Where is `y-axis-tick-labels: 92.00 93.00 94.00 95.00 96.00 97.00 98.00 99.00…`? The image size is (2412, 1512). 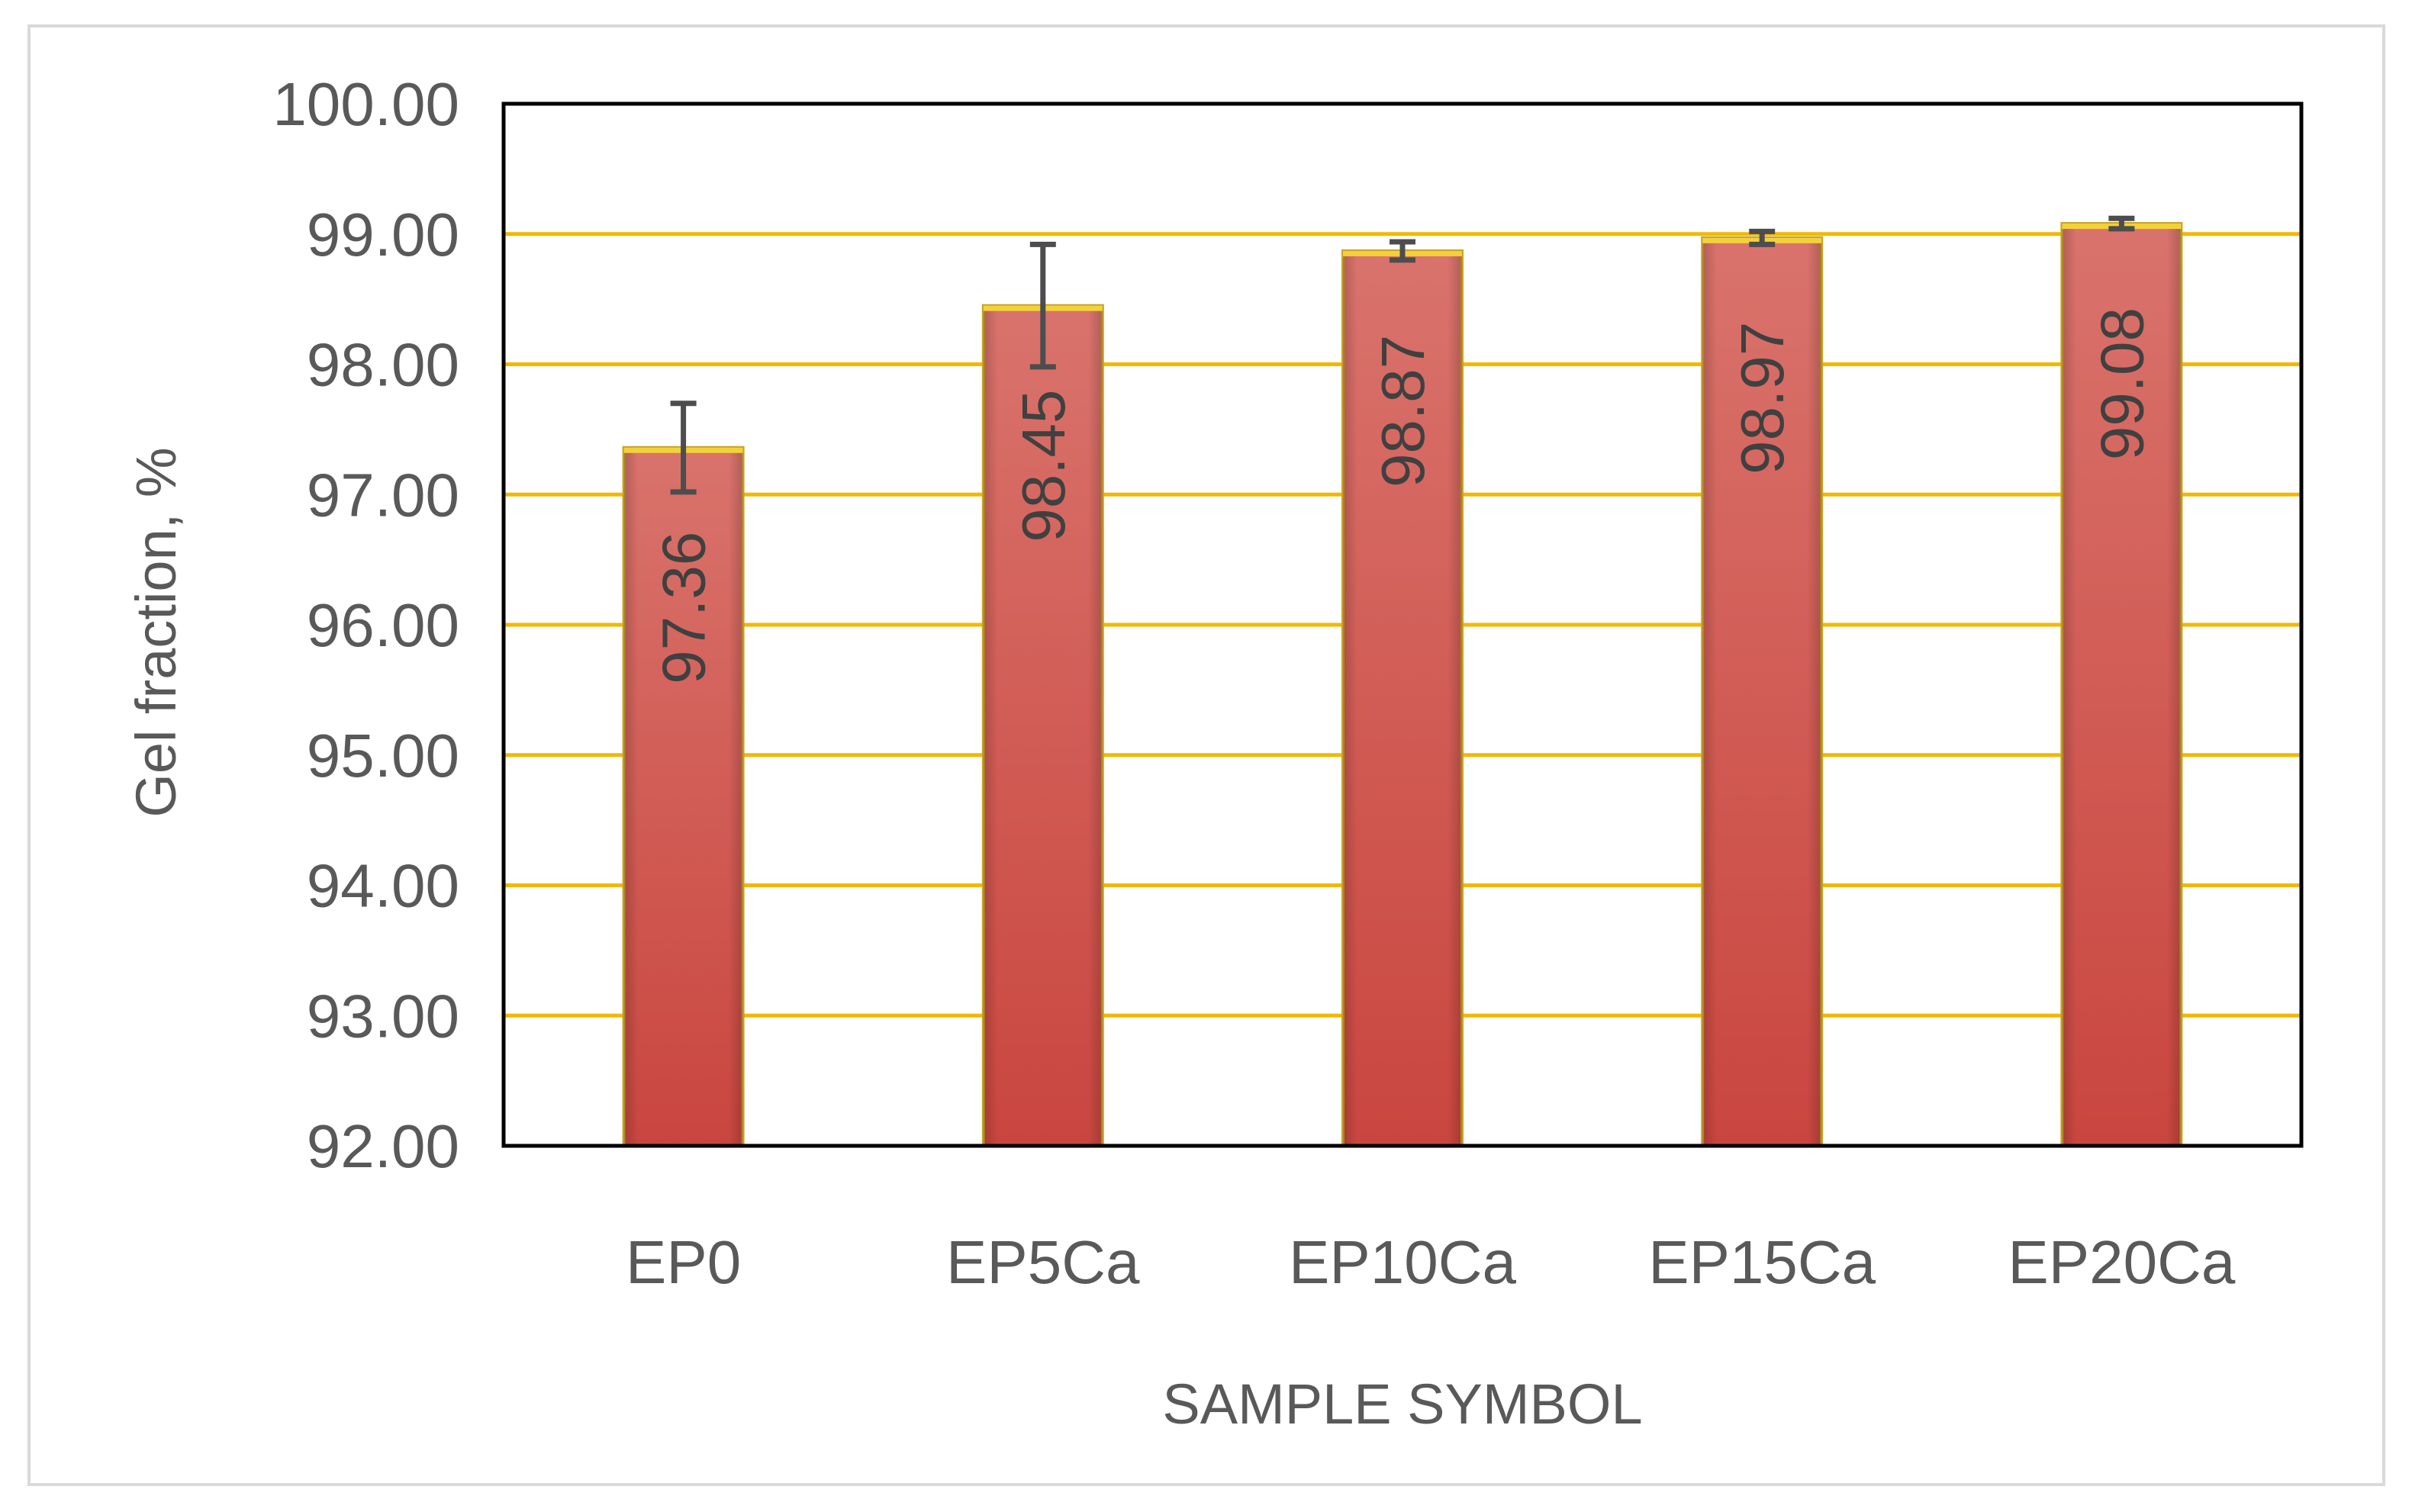
y-axis-tick-labels: 92.00 93.00 94.00 95.00 96.00 97.00 98.00 99.00… is located at coordinates (365, 625).